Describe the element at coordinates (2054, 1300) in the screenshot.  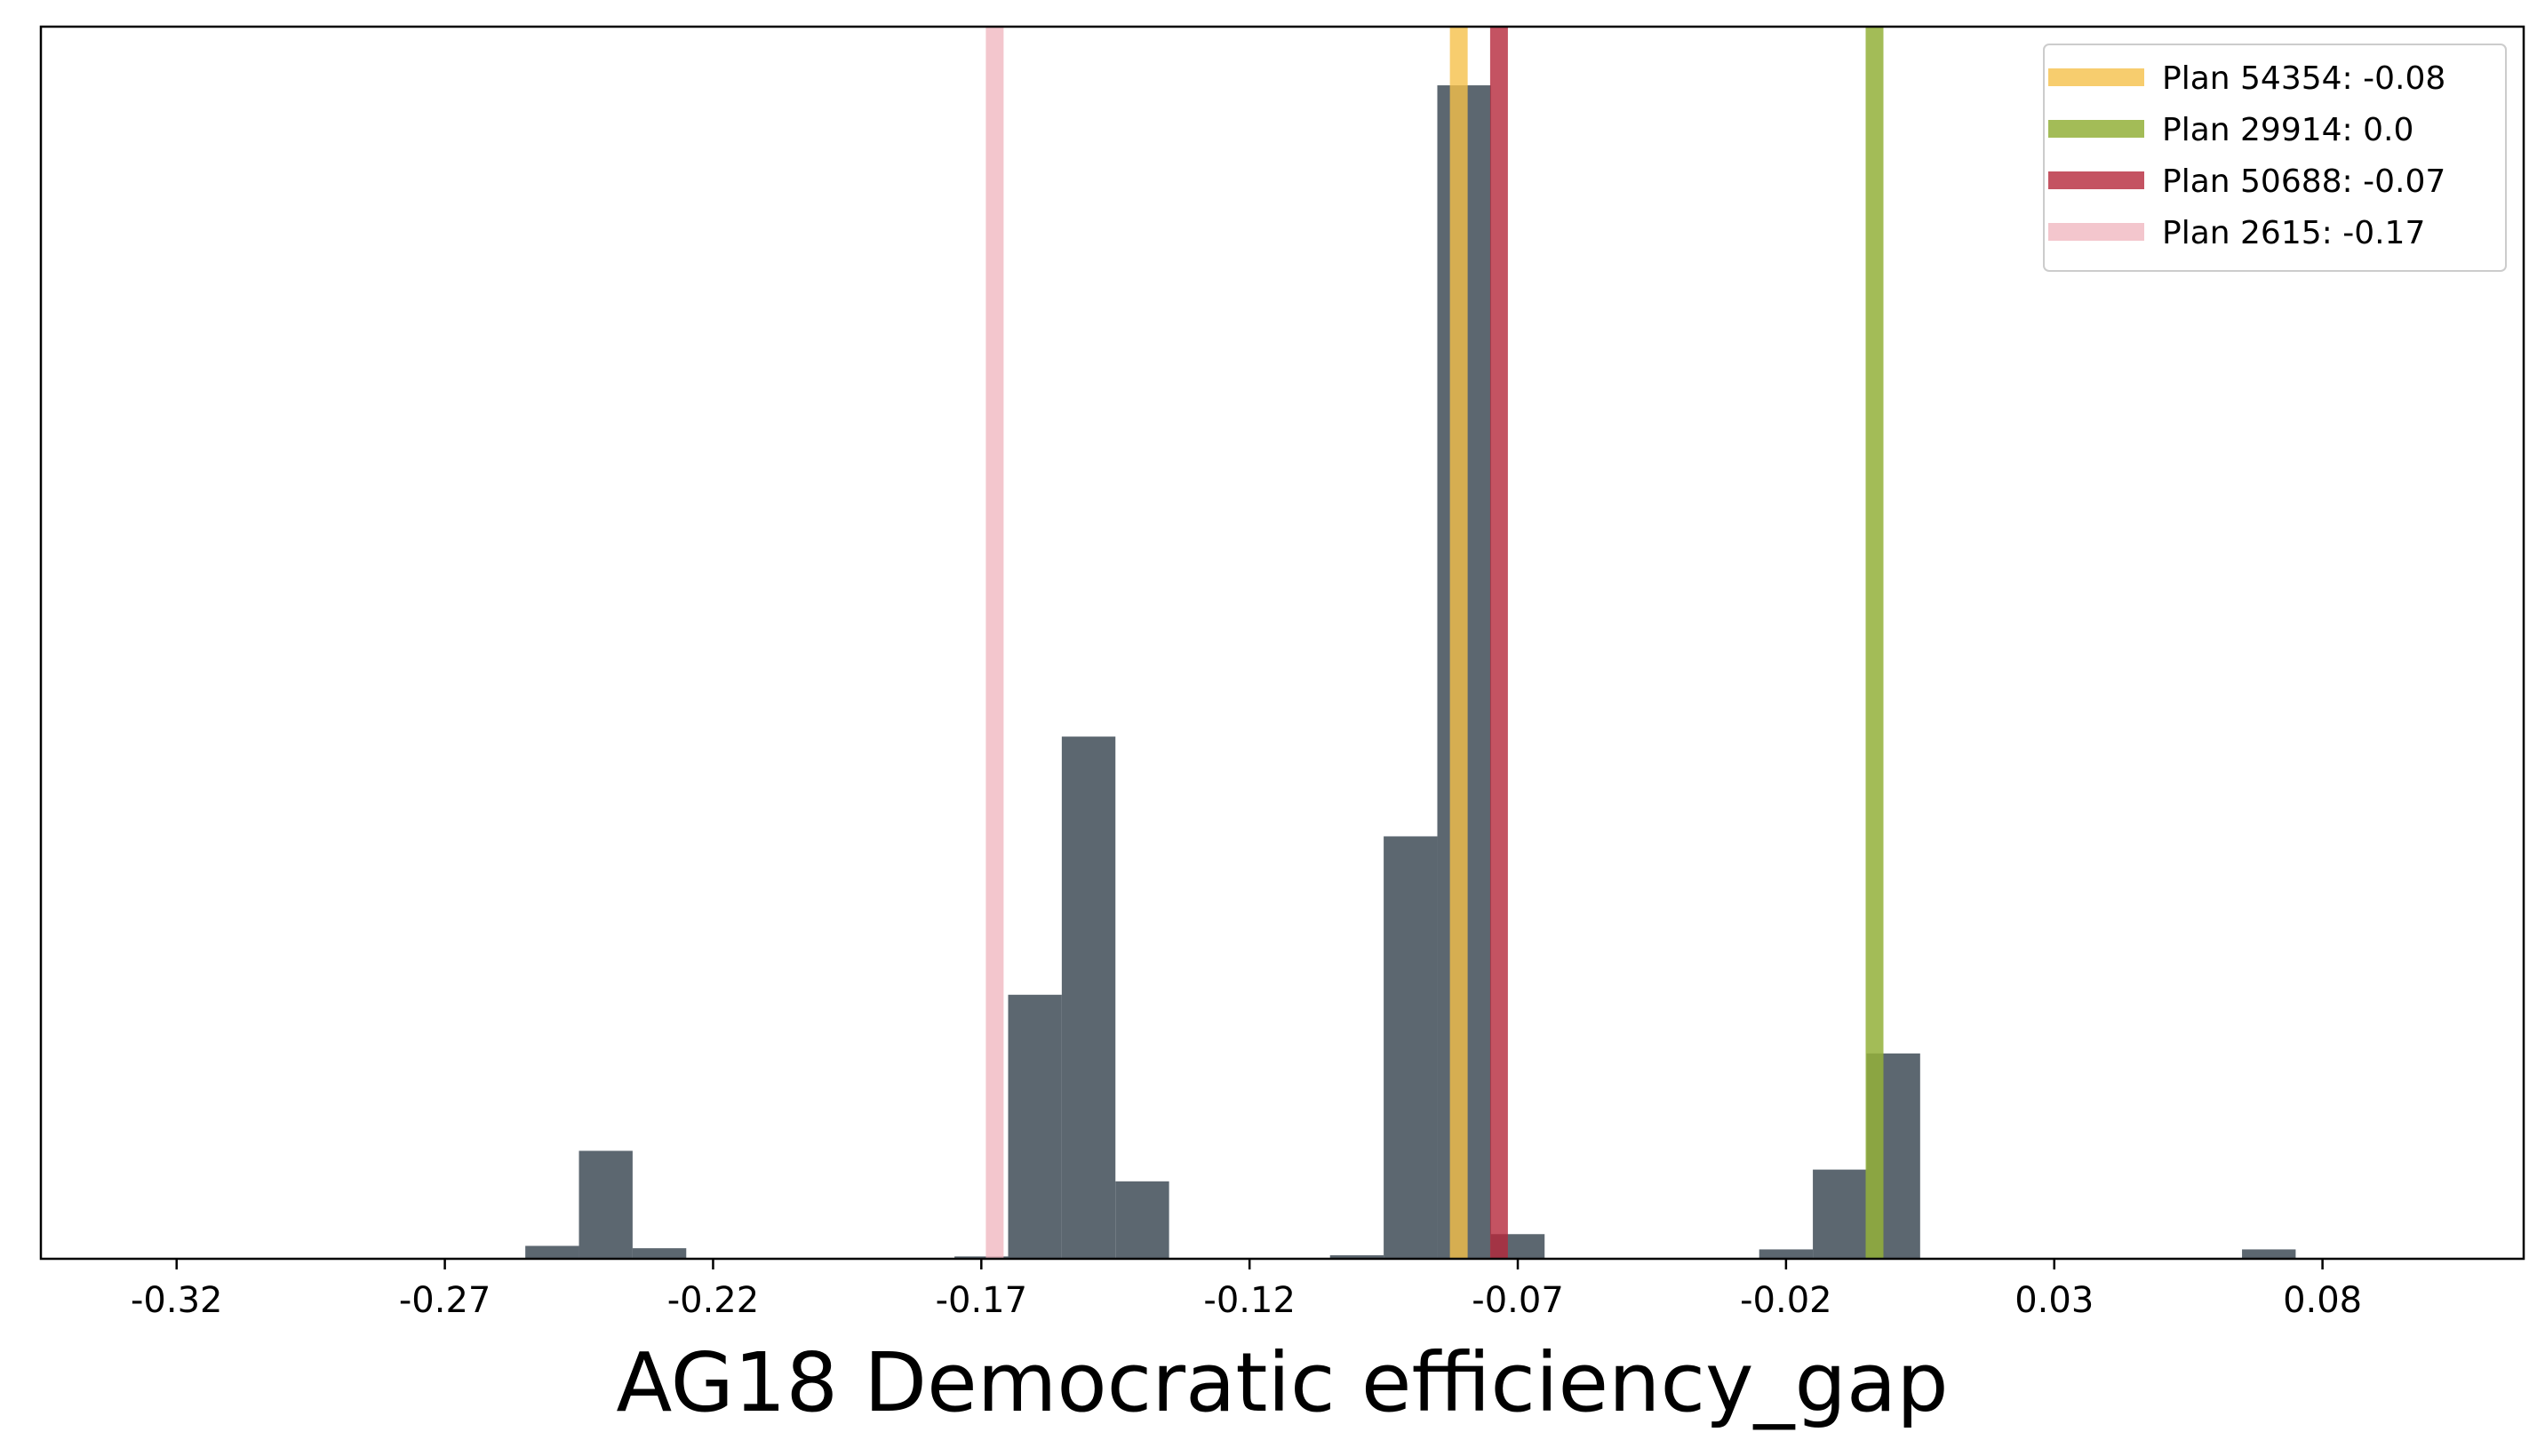
I see `x-tick-label: 0.03` at that location.